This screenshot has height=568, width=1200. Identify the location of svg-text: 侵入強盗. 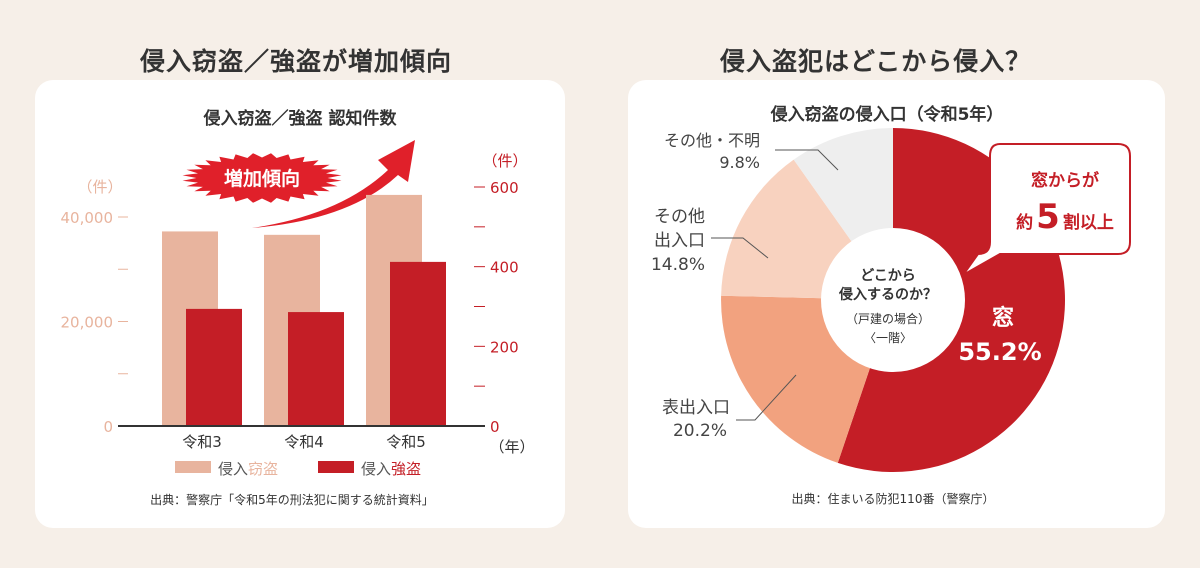
(391, 469).